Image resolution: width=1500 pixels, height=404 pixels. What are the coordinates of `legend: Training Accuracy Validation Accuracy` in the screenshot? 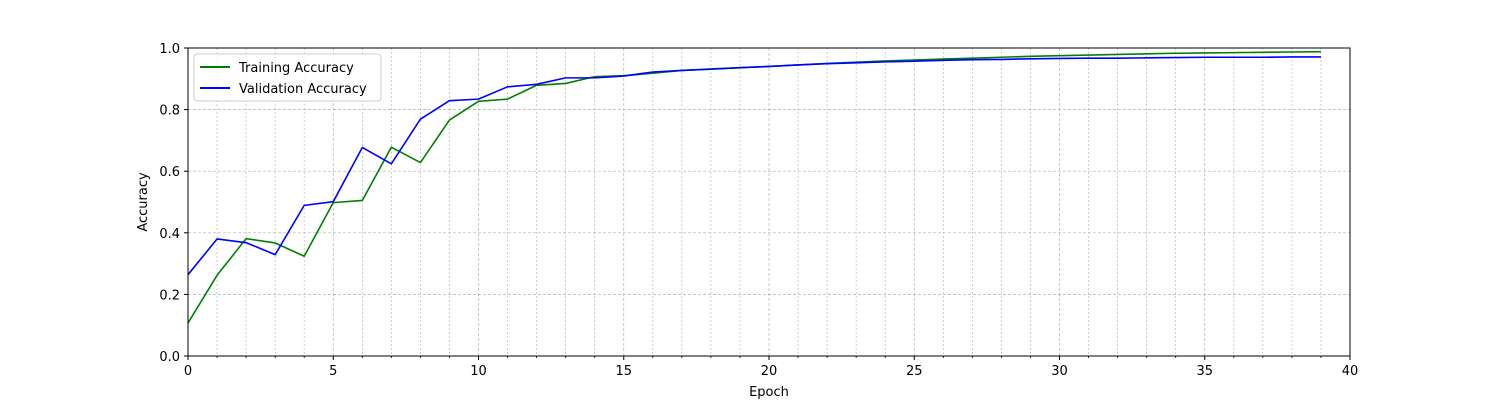 It's located at (287, 77).